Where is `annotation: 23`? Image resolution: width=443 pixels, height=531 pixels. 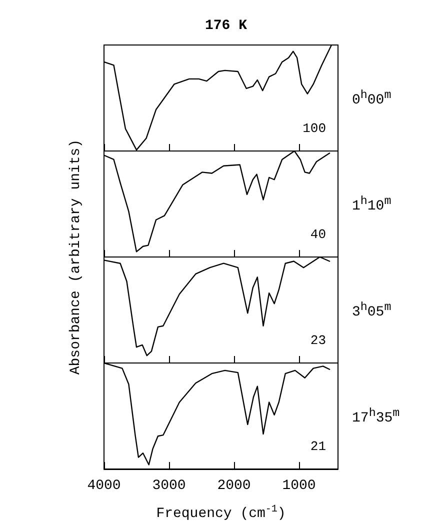 annotation: 23 is located at coordinates (318, 340).